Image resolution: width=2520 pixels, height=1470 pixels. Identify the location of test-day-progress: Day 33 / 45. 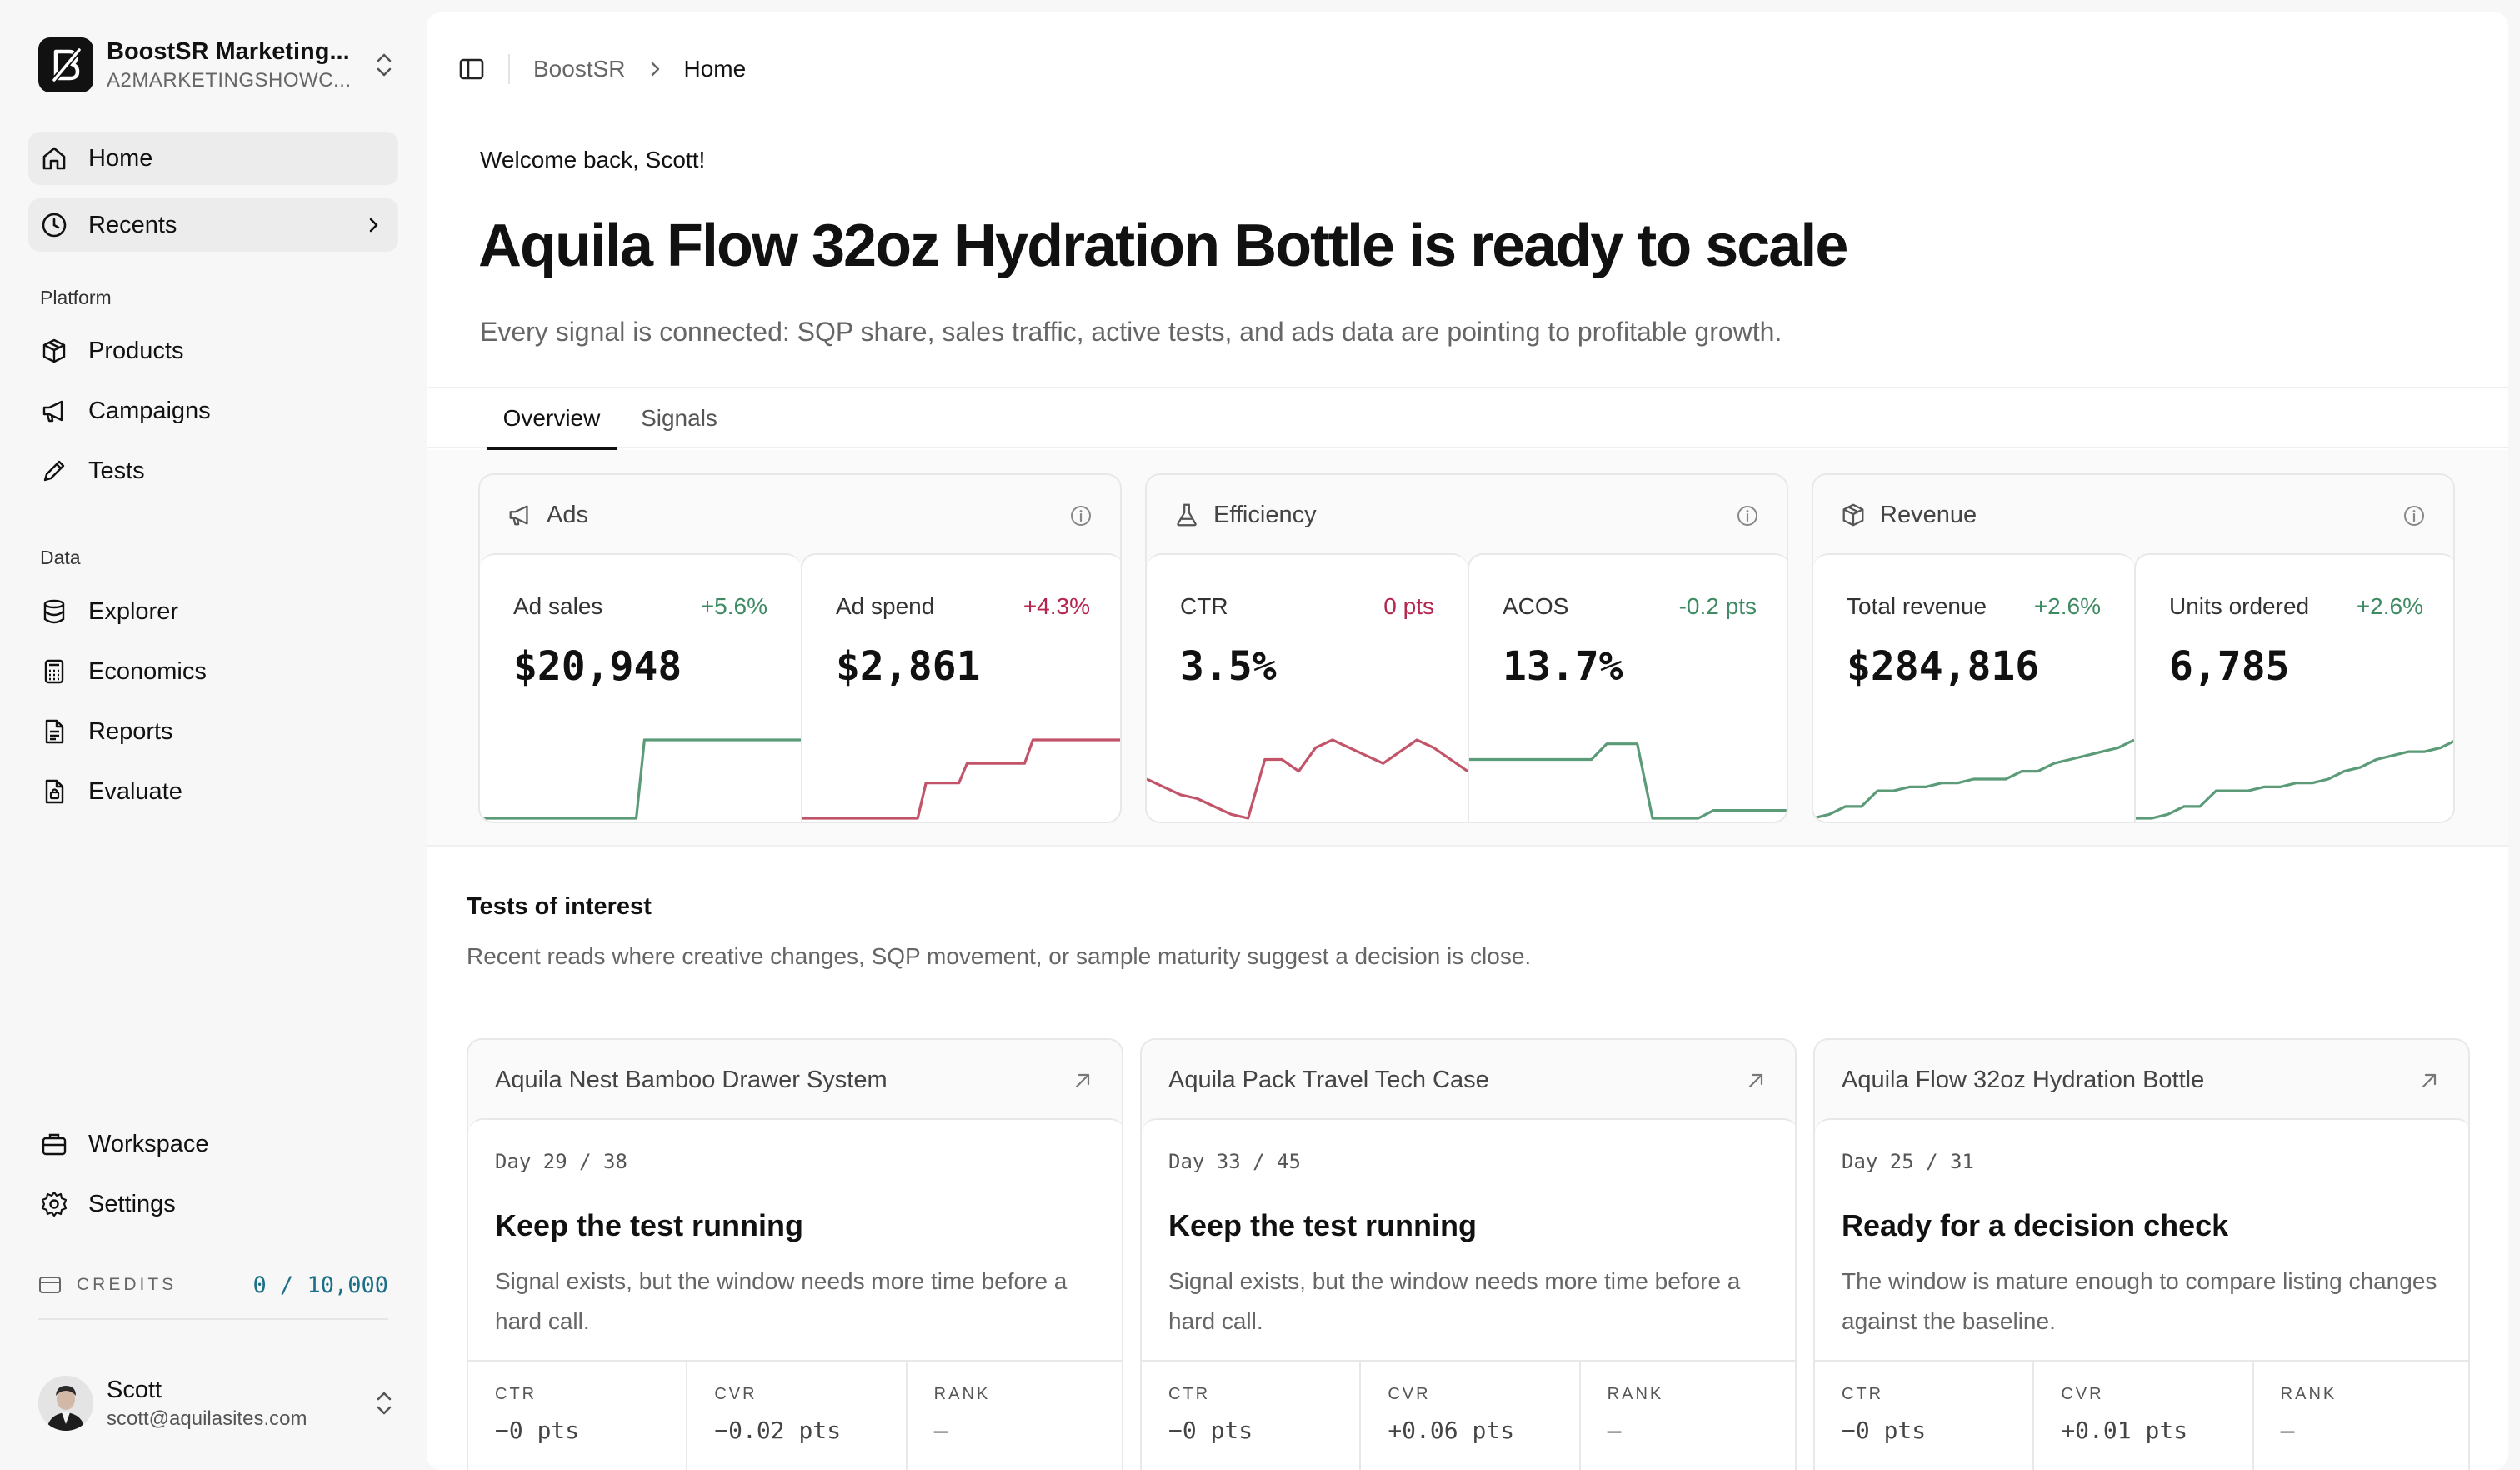
(1234, 1161).